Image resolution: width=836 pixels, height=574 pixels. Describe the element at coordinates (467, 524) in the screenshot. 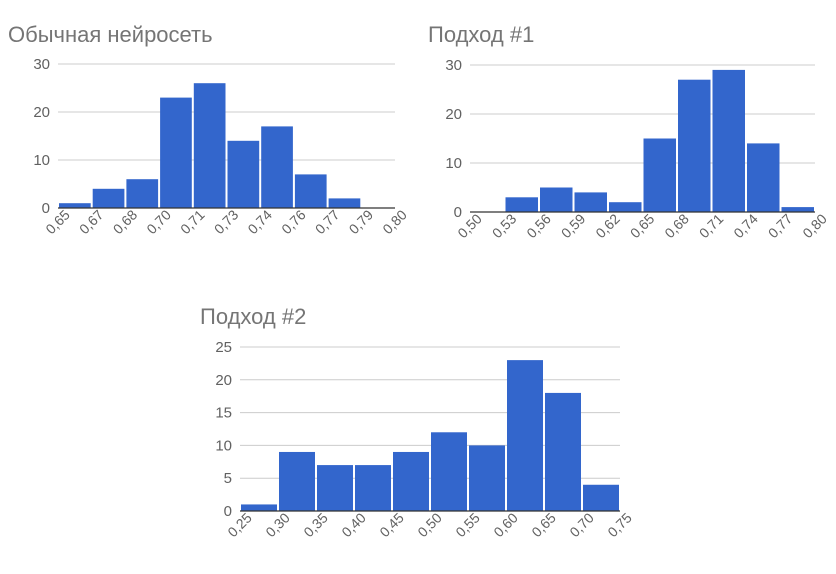

I see `x-tick-label: 0,55` at that location.